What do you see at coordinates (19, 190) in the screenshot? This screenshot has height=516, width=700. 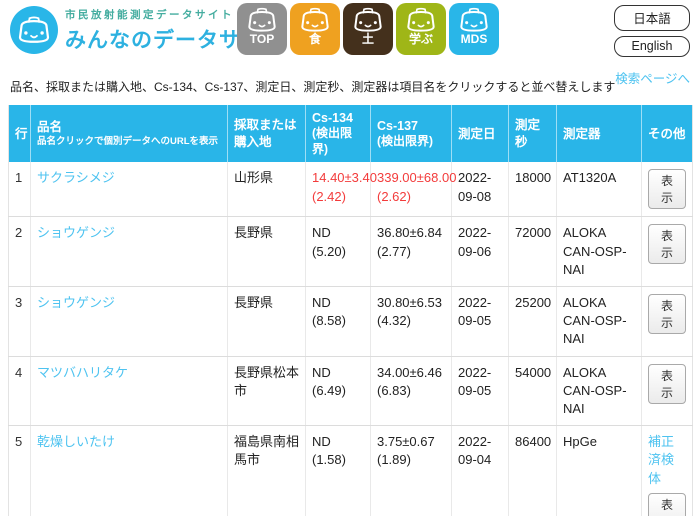 I see `row-number-cell: 1` at bounding box center [19, 190].